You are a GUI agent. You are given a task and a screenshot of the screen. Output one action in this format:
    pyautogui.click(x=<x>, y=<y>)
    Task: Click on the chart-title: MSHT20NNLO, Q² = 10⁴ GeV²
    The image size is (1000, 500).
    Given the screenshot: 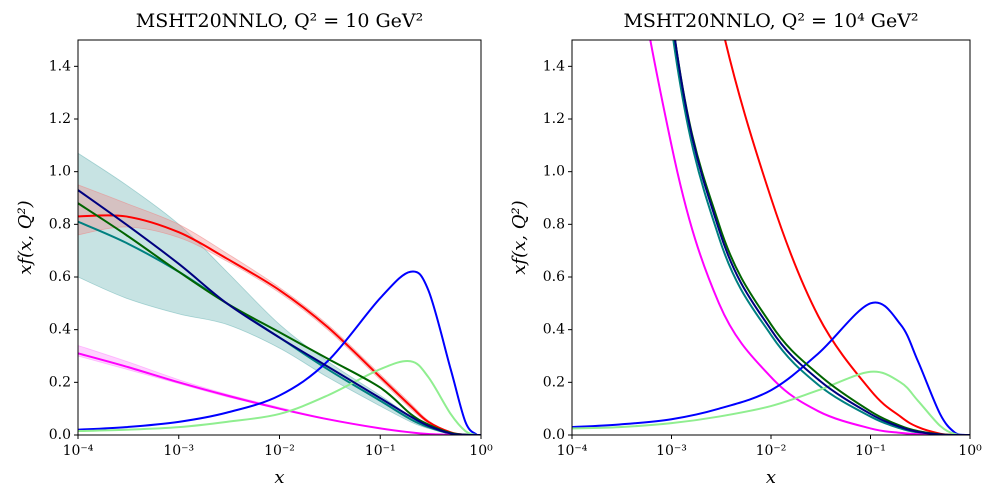 What is the action you would take?
    pyautogui.click(x=770, y=21)
    